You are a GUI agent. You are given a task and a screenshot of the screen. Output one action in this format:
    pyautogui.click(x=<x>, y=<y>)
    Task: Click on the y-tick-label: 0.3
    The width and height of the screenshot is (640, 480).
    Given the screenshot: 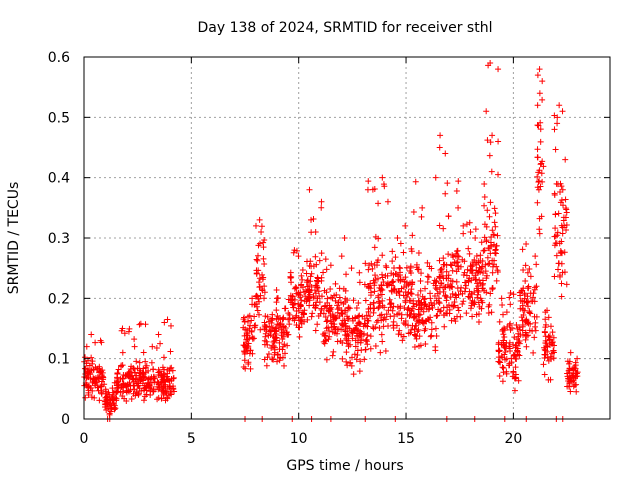 What is the action you would take?
    pyautogui.click(x=59, y=239)
    